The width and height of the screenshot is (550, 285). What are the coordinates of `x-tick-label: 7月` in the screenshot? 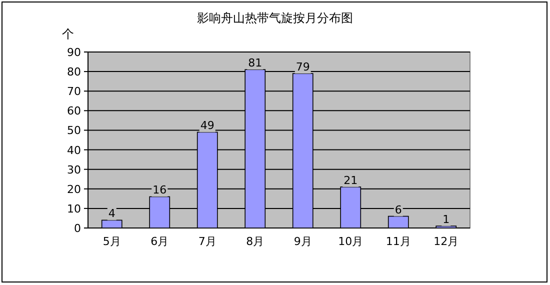 It's located at (207, 241).